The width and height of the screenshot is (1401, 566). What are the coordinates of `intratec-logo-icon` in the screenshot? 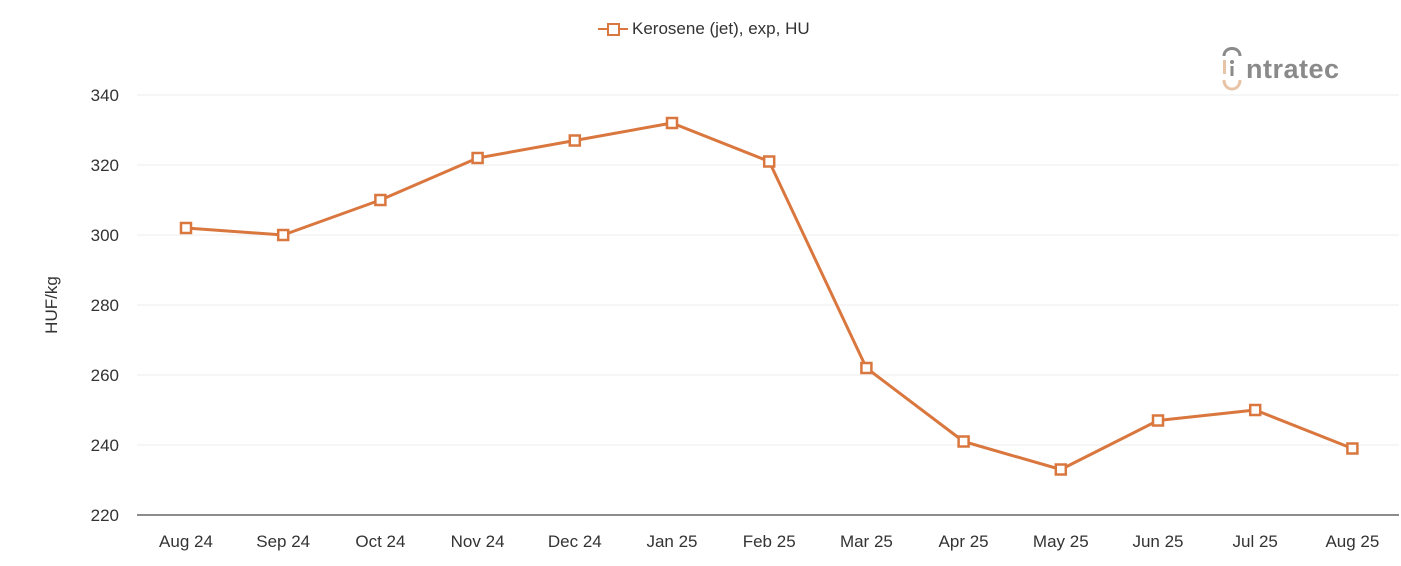 It's located at (1232, 69).